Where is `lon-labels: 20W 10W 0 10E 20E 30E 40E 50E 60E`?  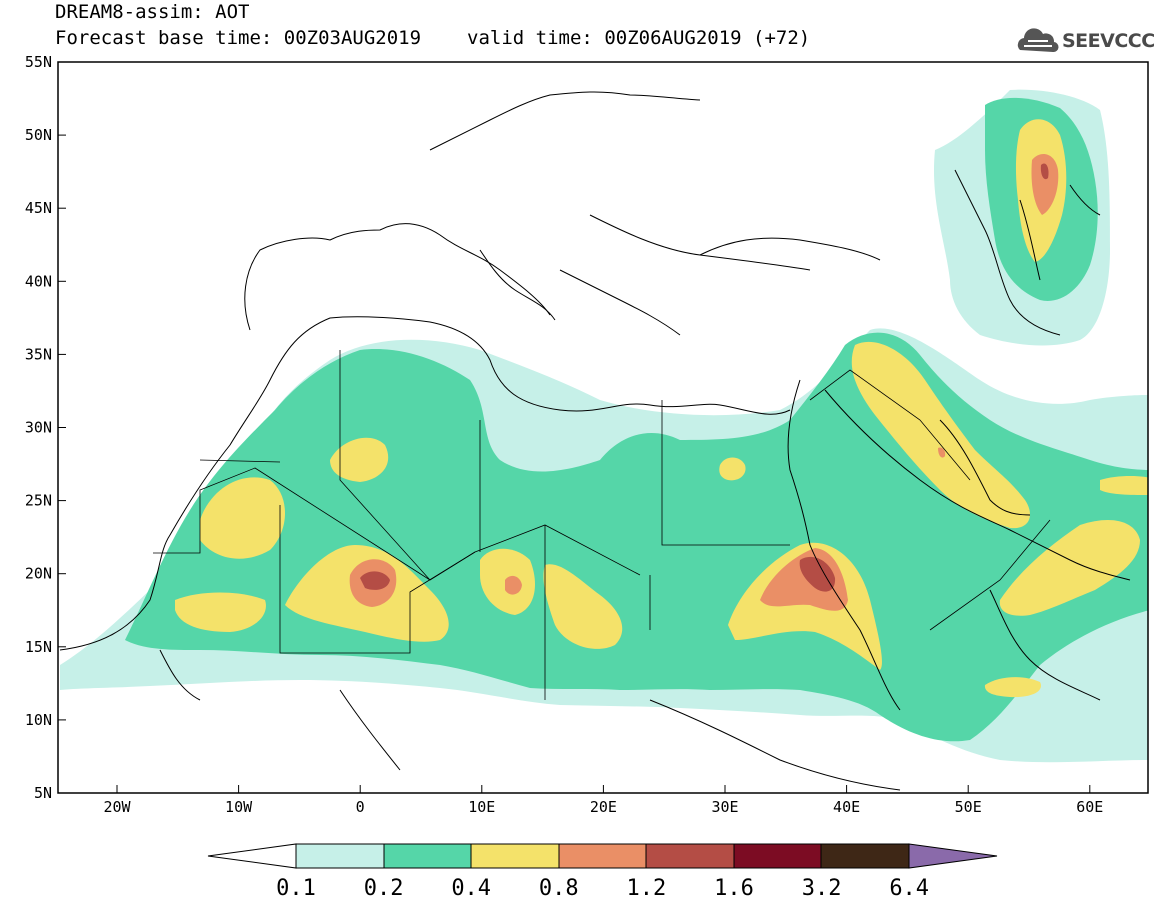
lon-labels: 20W 10W 0 10E 20E 30E 40E 50E 60E is located at coordinates (603, 807).